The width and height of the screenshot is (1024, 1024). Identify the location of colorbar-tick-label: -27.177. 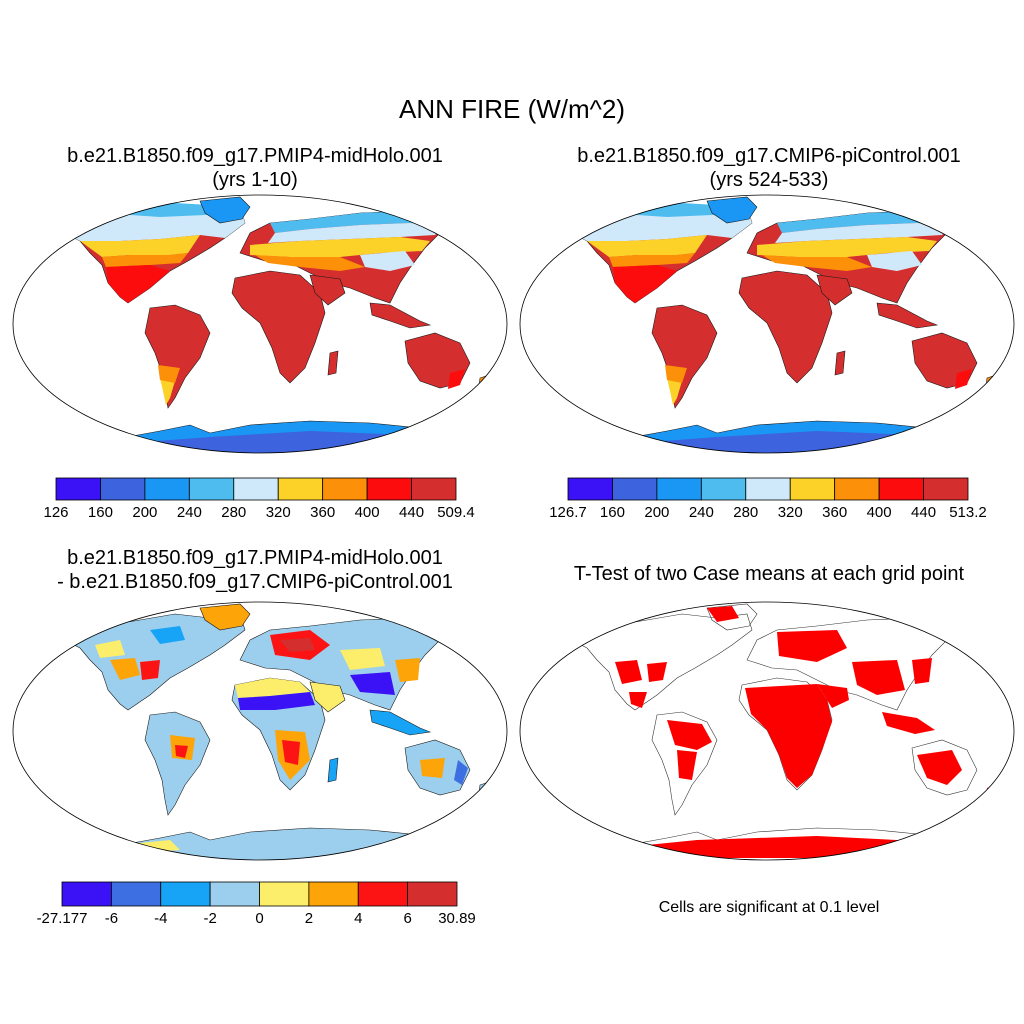
(62, 918).